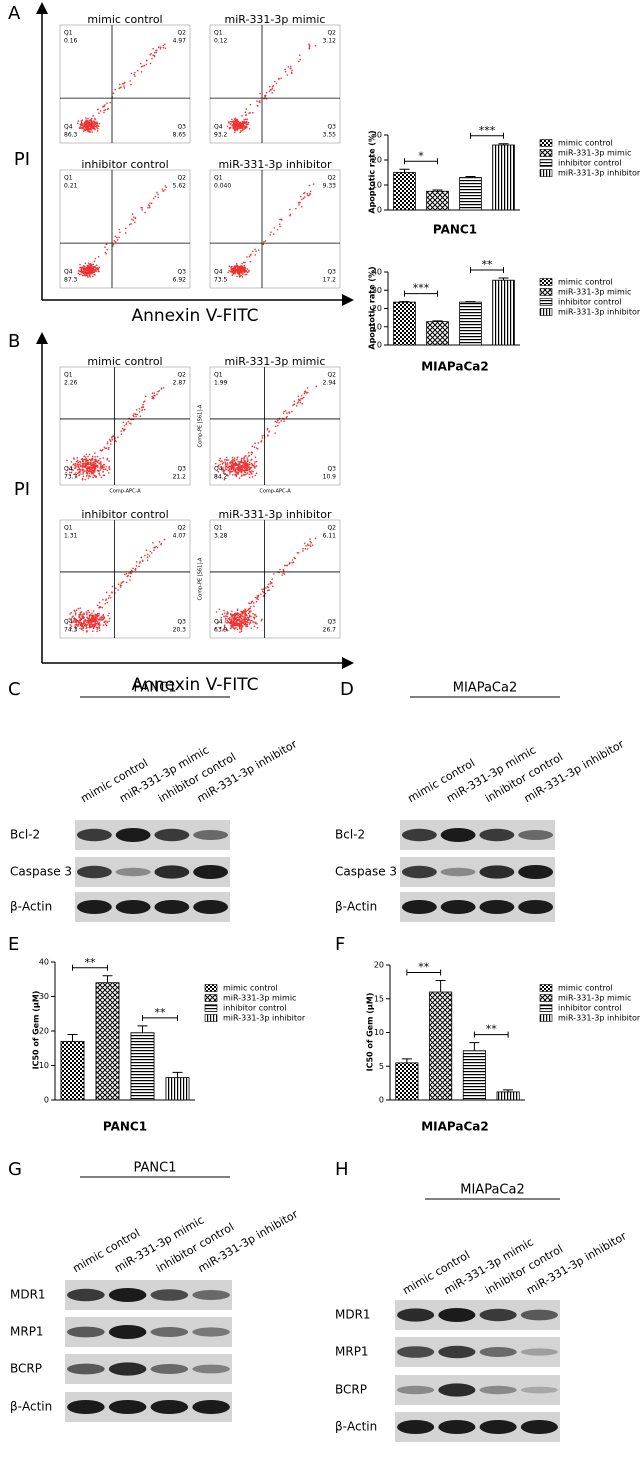 The width and height of the screenshot is (640, 1462). What do you see at coordinates (115, 434) in the screenshot?
I see `dots` at bounding box center [115, 434].